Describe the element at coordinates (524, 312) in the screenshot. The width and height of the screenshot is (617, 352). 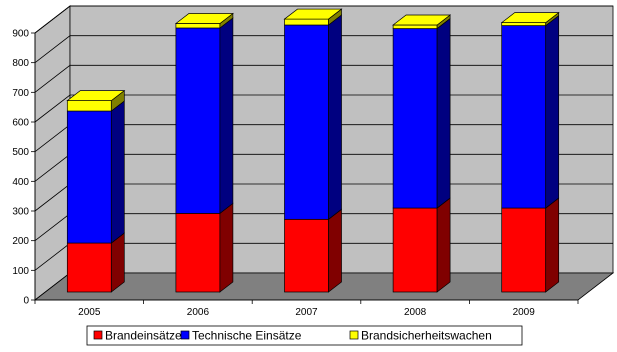
I see `x-tick-label: 2009` at that location.